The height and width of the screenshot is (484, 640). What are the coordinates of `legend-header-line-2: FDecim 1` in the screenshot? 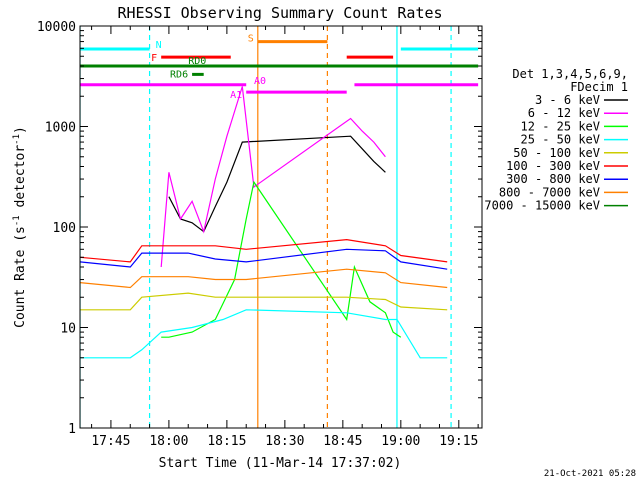 It's located at (599, 87).